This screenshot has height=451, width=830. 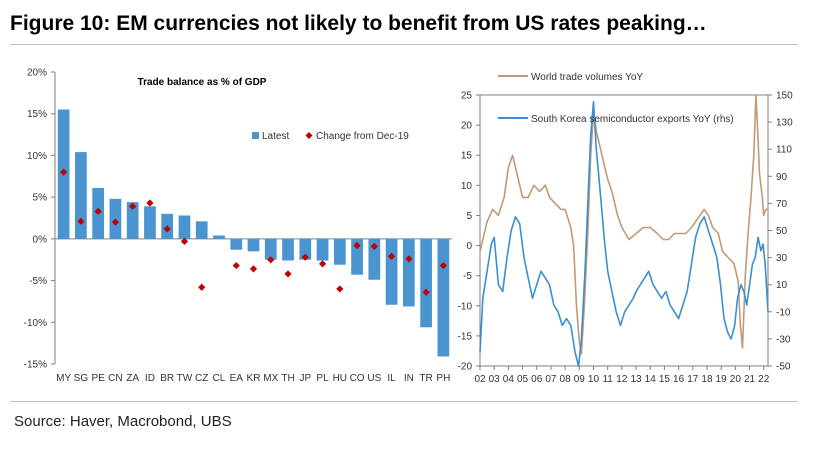 What do you see at coordinates (123, 421) in the screenshot?
I see `source-note: Source: Haver, Macrobond, UBS` at bounding box center [123, 421].